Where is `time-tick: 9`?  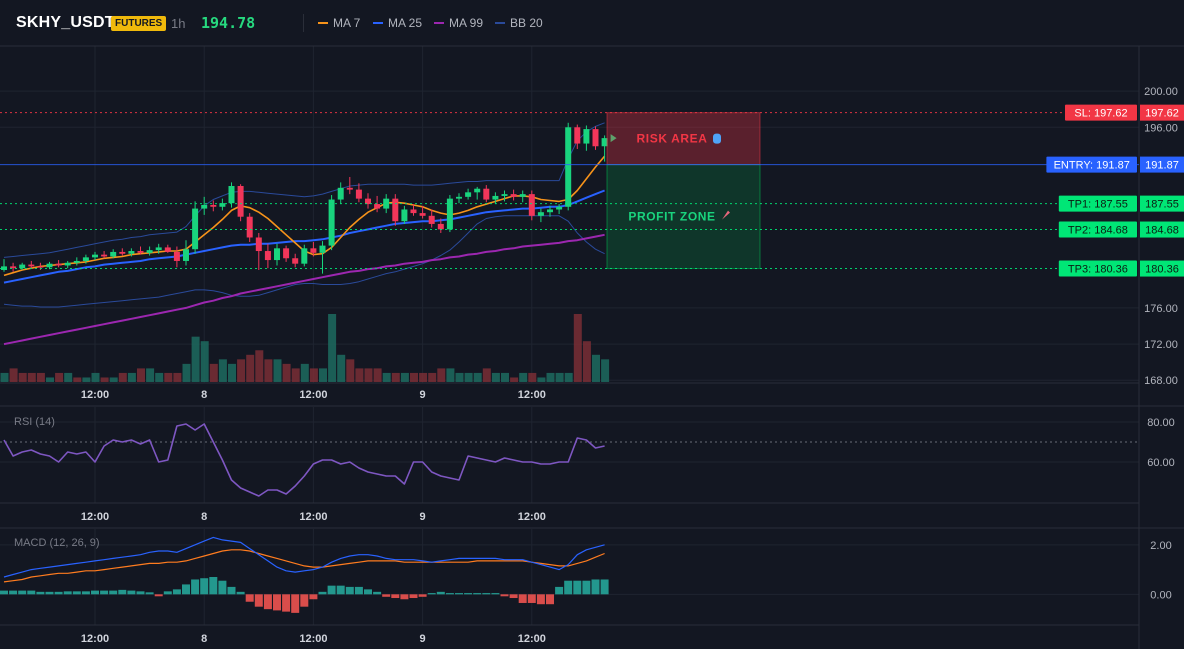 time-tick: 9 is located at coordinates (423, 517).